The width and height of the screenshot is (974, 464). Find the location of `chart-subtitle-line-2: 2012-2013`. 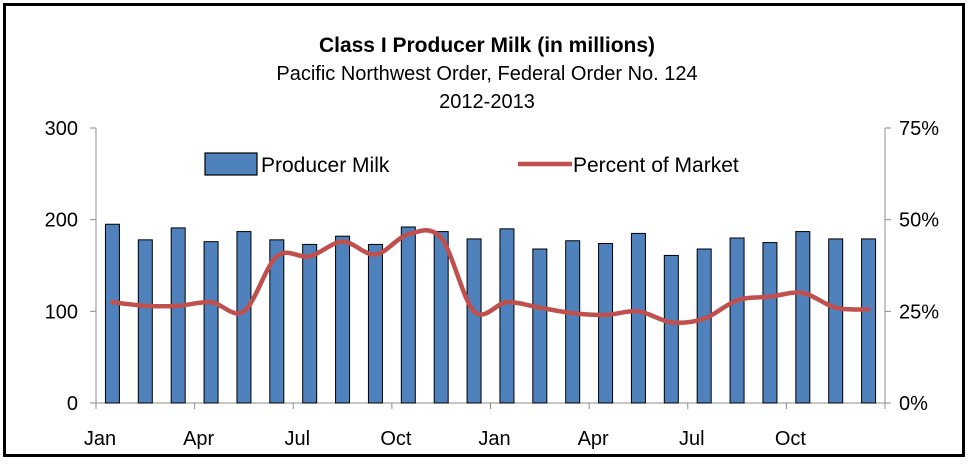

chart-subtitle-line-2: 2012-2013 is located at coordinates (487, 102).